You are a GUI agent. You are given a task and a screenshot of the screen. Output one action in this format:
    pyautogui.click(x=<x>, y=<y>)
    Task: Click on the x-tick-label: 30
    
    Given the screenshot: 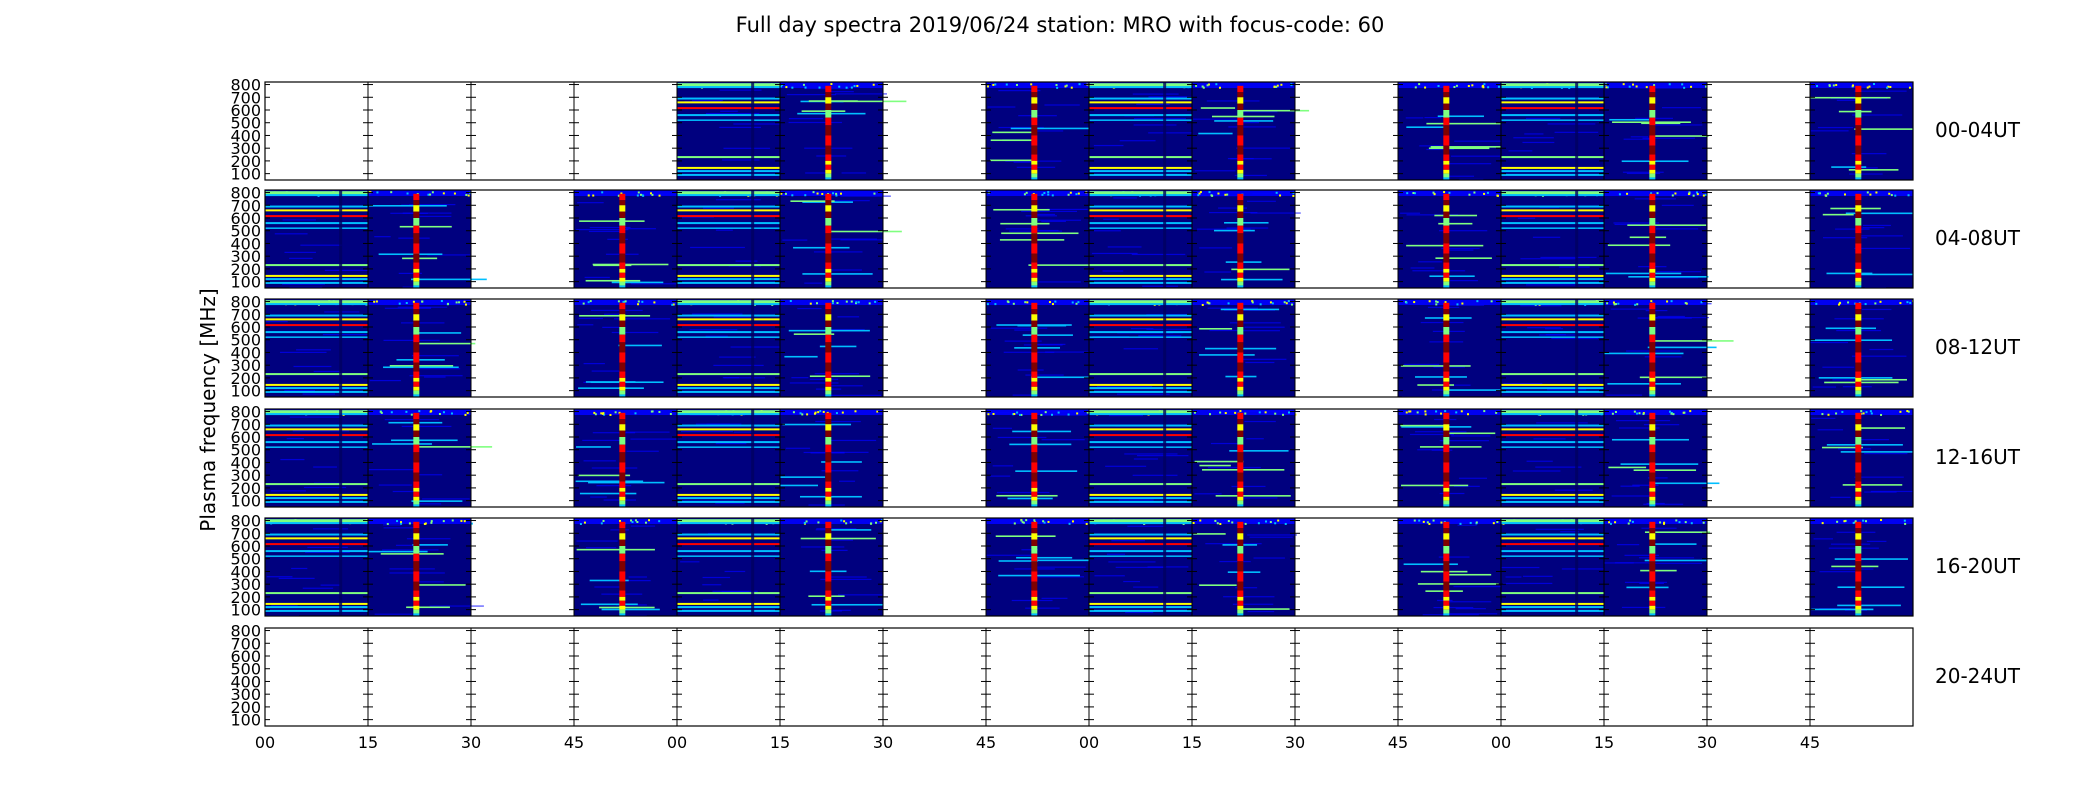 What is the action you would take?
    pyautogui.click(x=1295, y=742)
    